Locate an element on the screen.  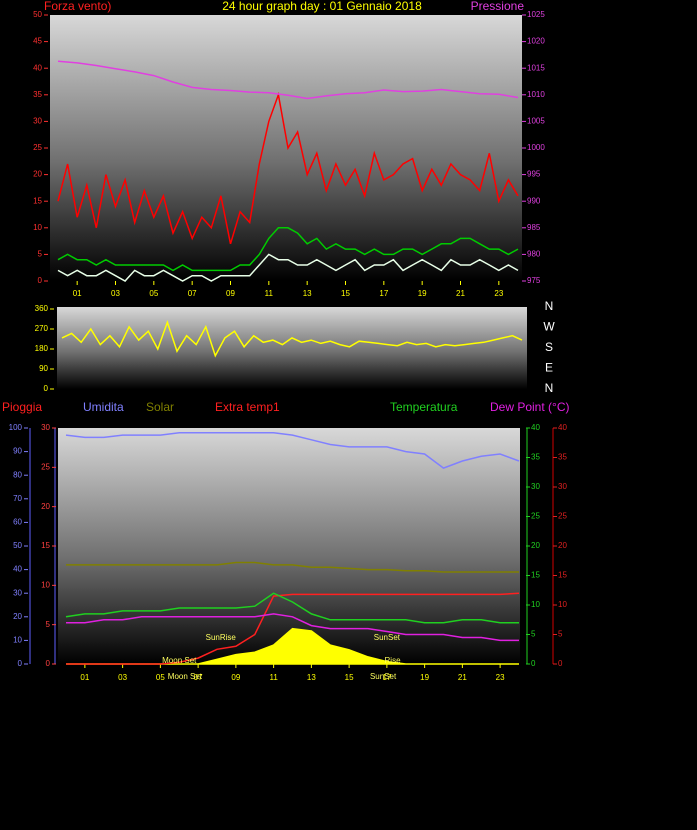
y3-axis-label: Pioggia is located at coordinates (22, 407).